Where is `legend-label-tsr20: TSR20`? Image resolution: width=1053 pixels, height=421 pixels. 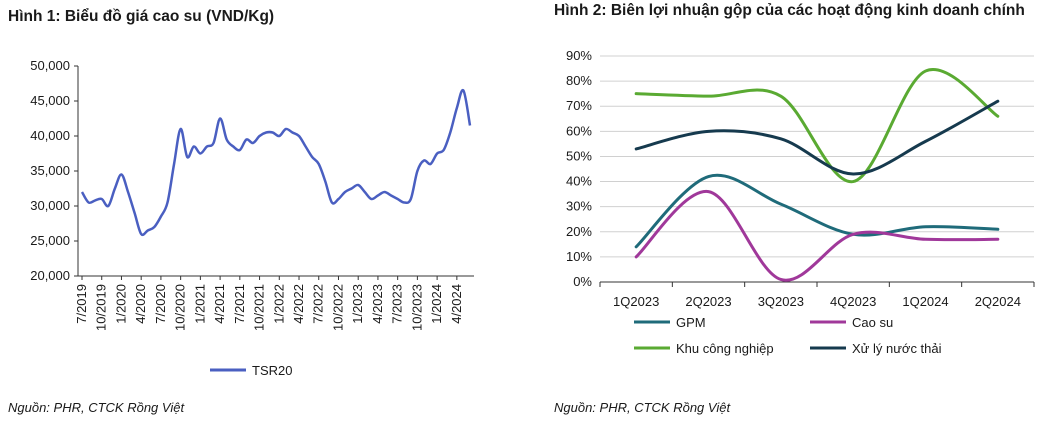
legend-label-tsr20: TSR20 is located at coordinates (272, 370).